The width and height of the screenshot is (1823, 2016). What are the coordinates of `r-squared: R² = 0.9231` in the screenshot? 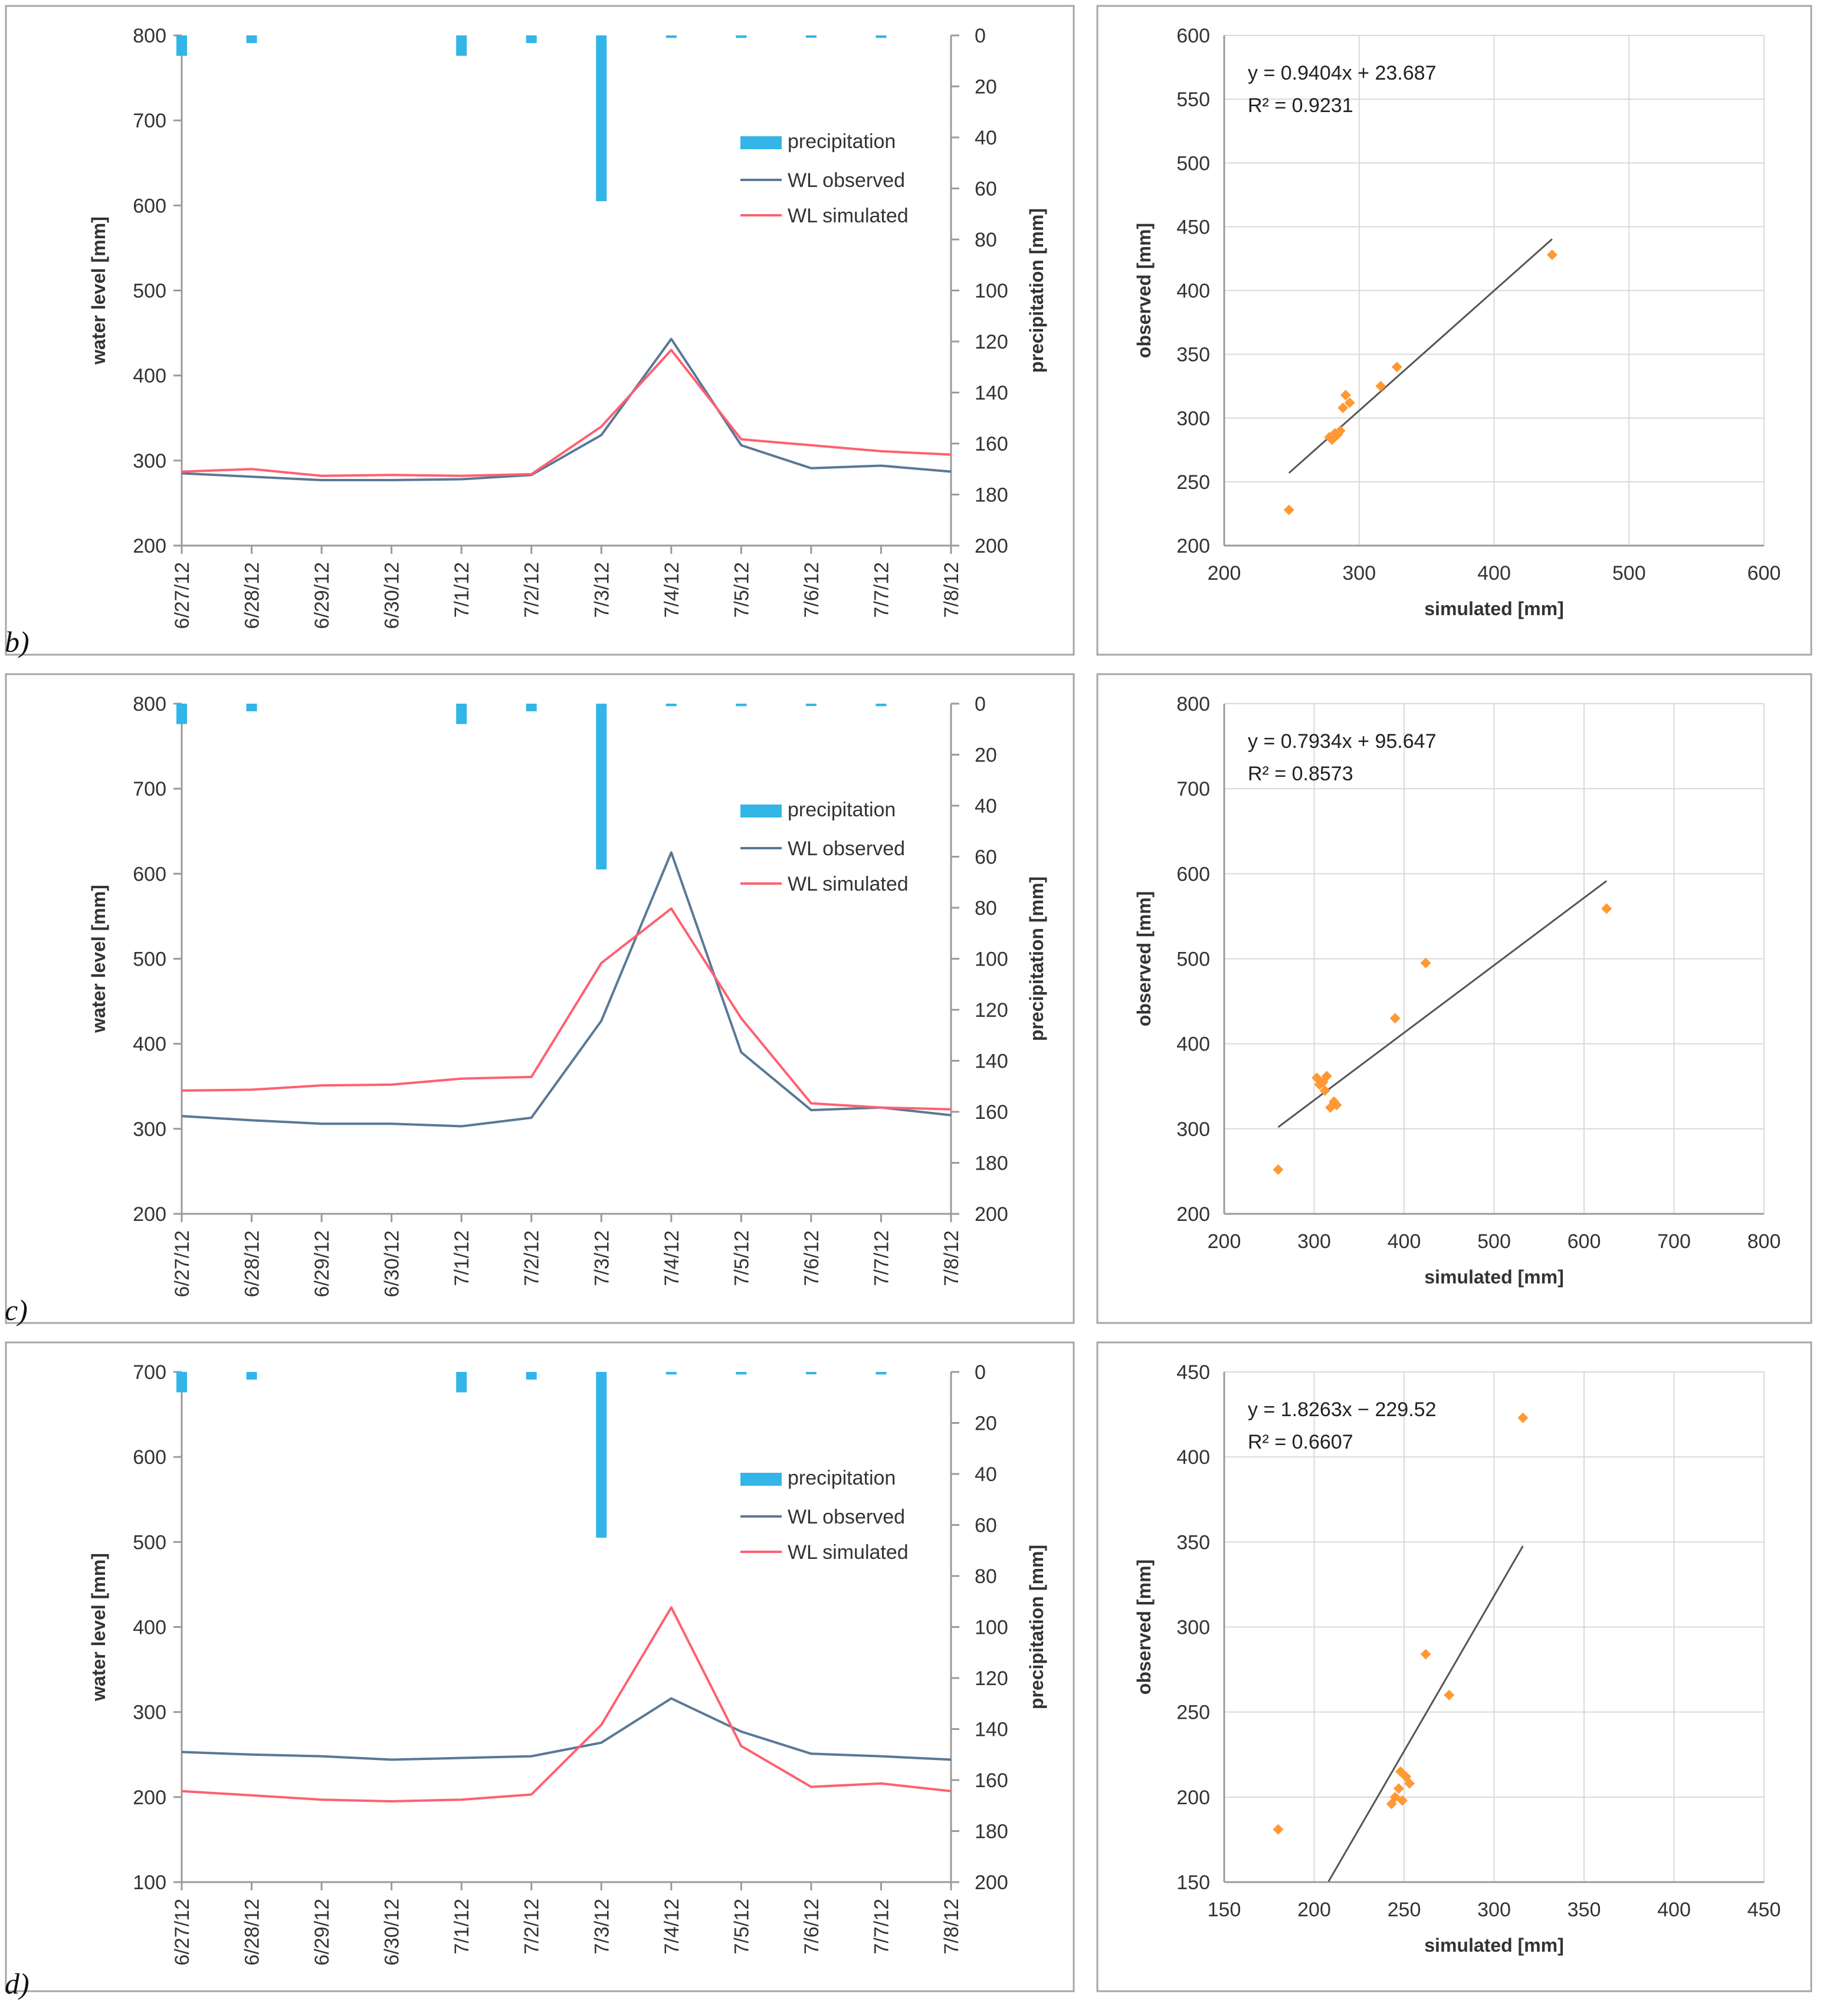 It's located at (1300, 106).